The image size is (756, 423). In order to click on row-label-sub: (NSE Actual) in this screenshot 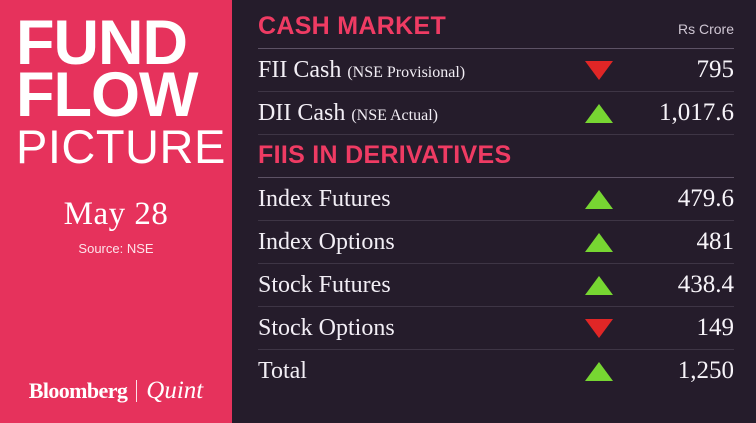, I will do `click(394, 115)`.